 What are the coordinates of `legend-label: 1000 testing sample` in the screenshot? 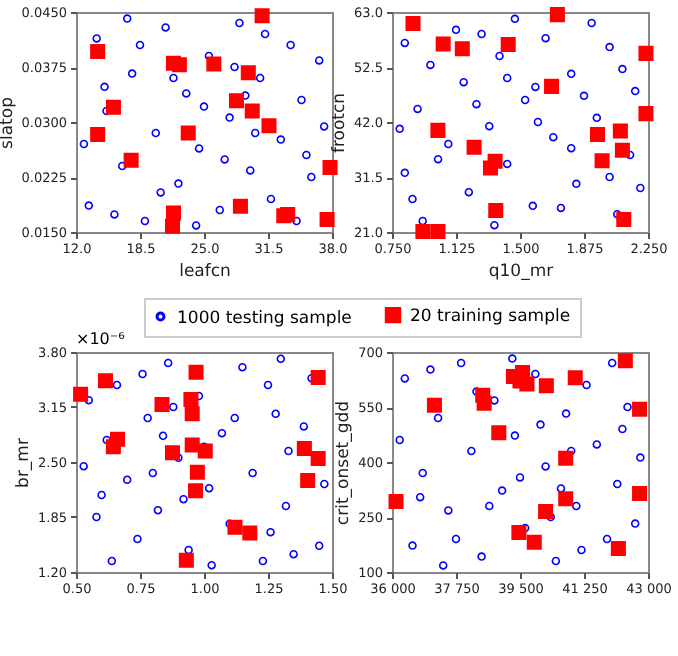 It's located at (264, 318).